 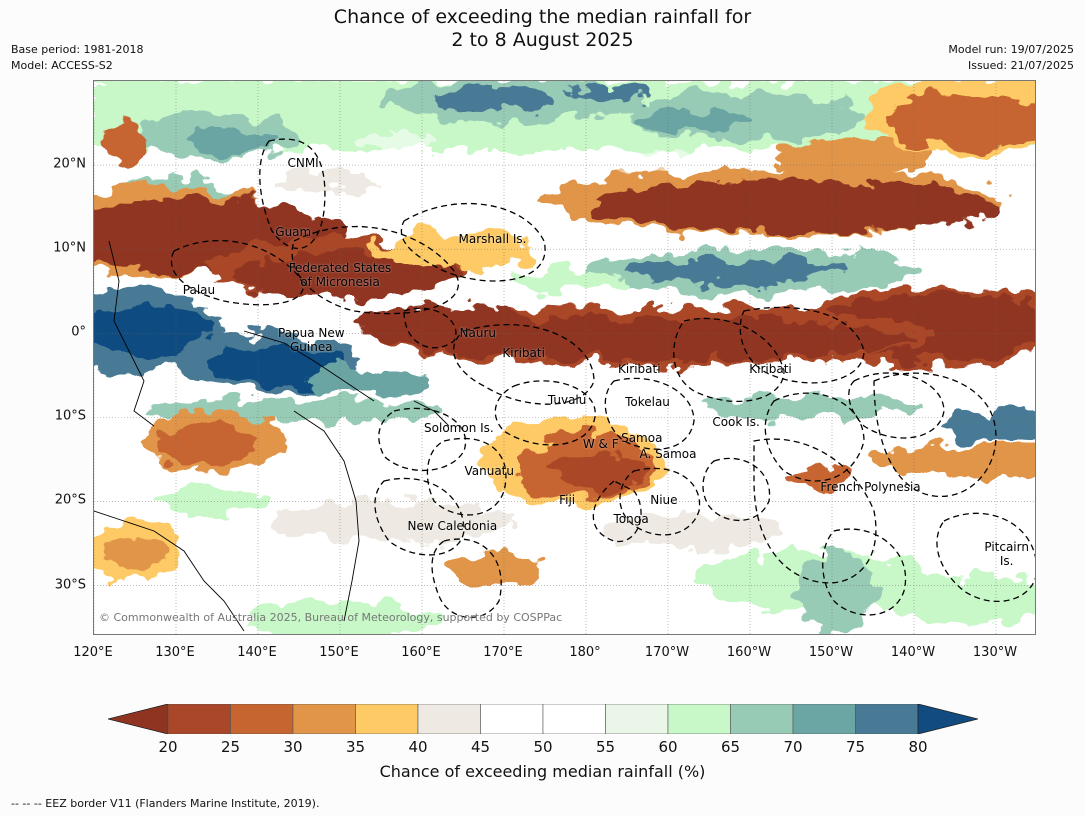 I want to click on region-label: Marshall Is., so click(x=493, y=239).